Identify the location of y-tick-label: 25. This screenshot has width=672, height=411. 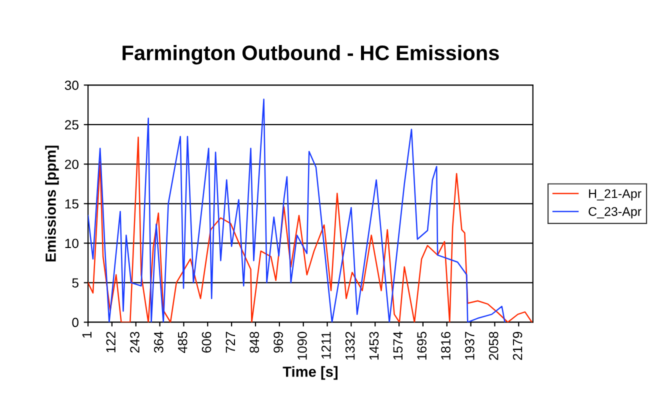
(71, 125).